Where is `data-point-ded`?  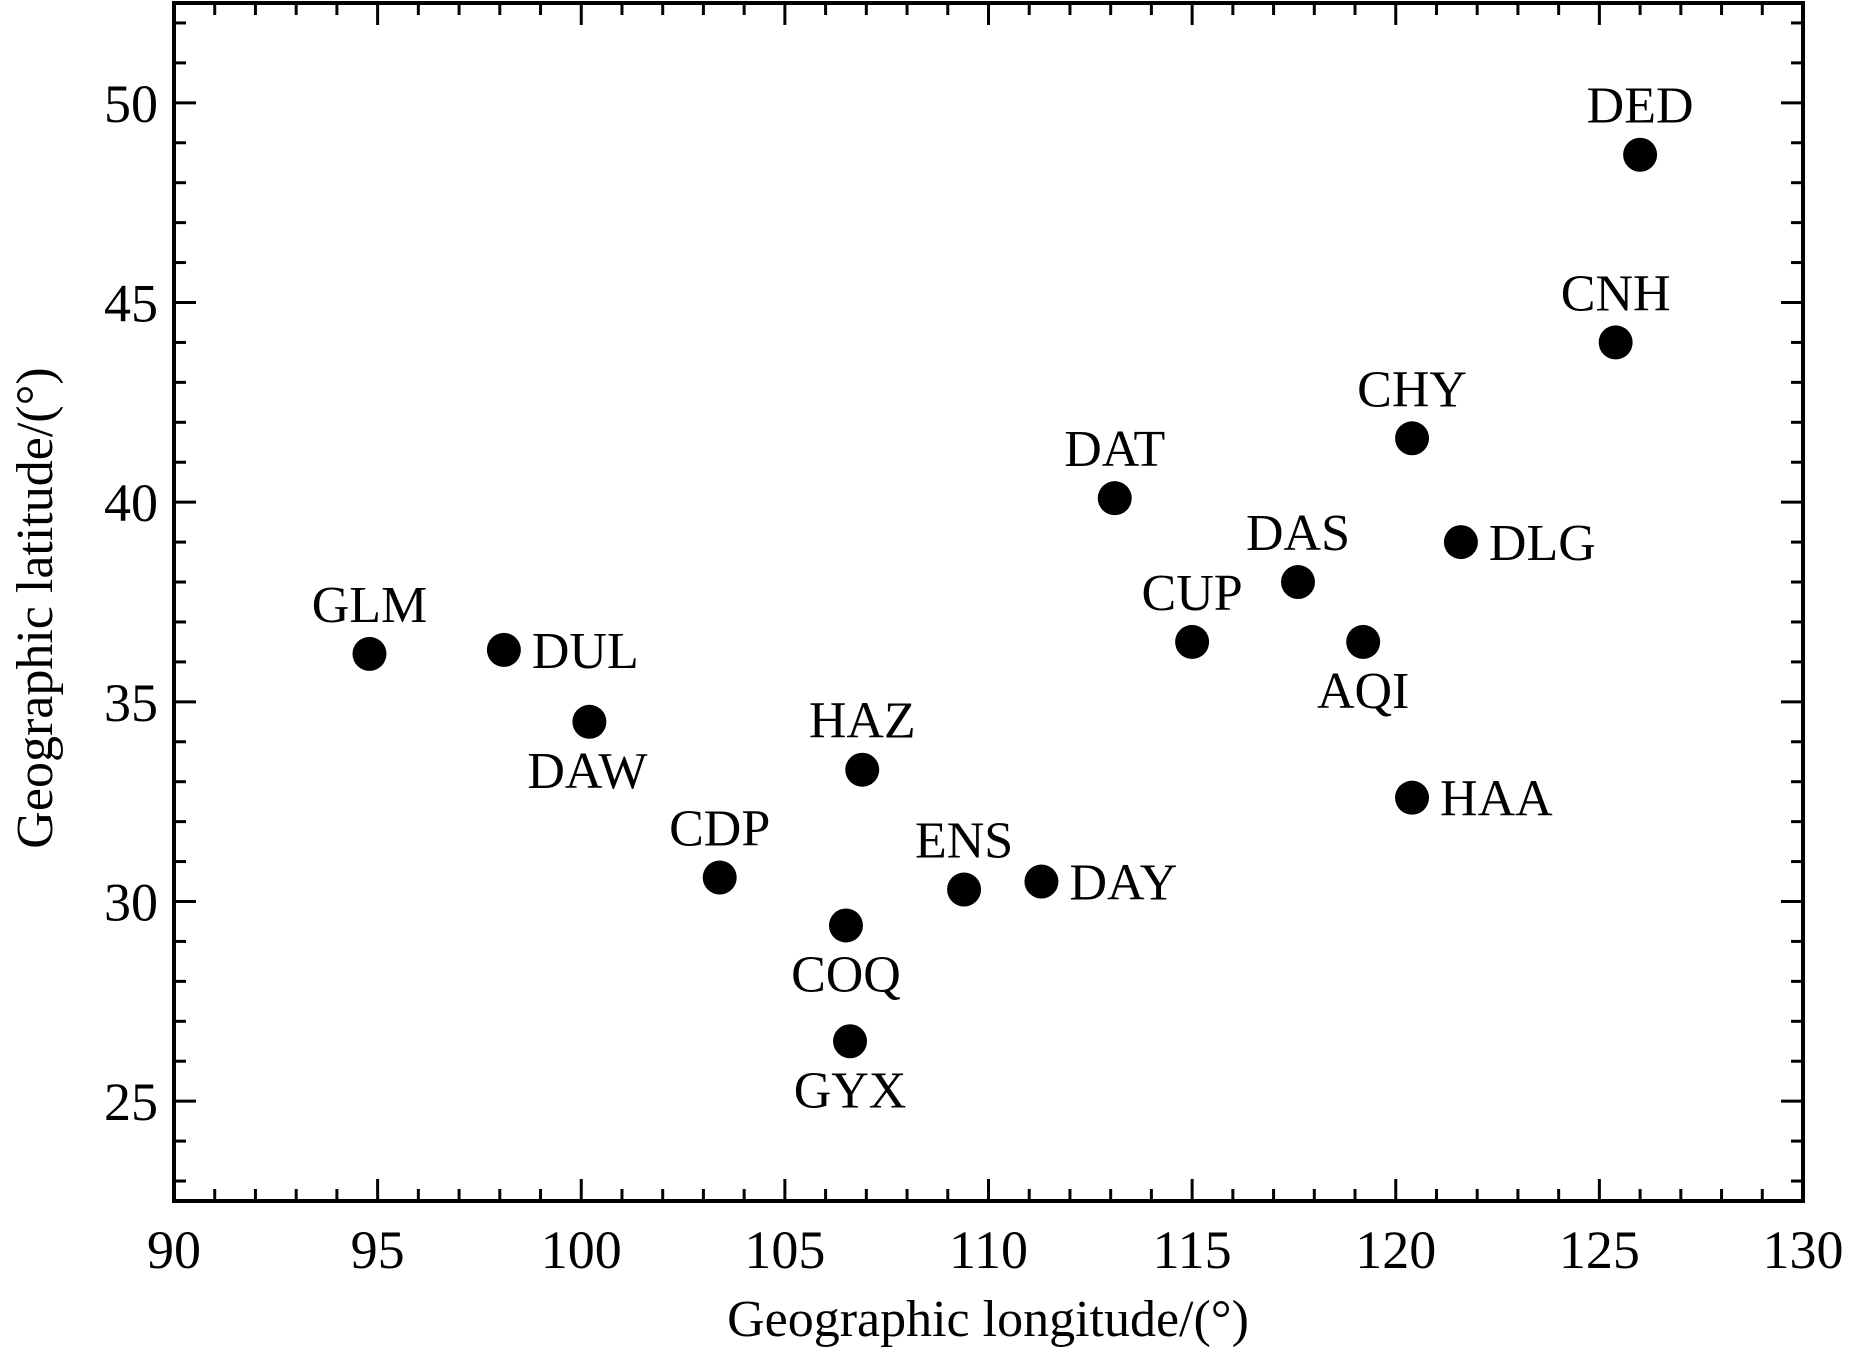 data-point-ded is located at coordinates (1640, 154).